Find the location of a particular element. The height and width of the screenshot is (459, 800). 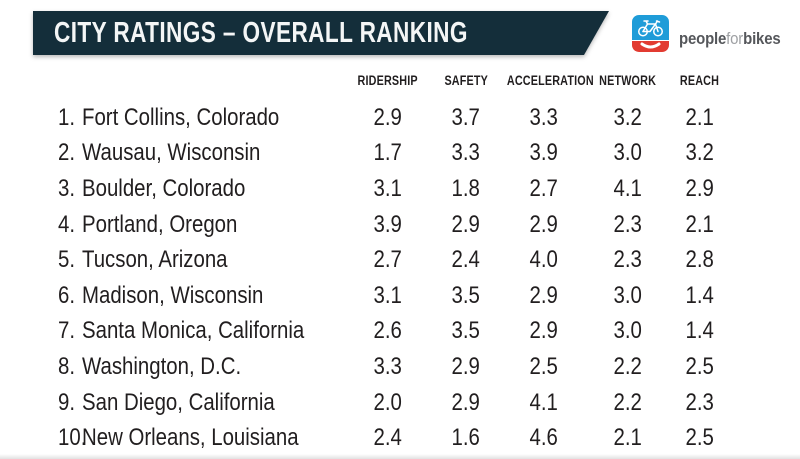

rank-cell: 5. is located at coordinates (67, 260).